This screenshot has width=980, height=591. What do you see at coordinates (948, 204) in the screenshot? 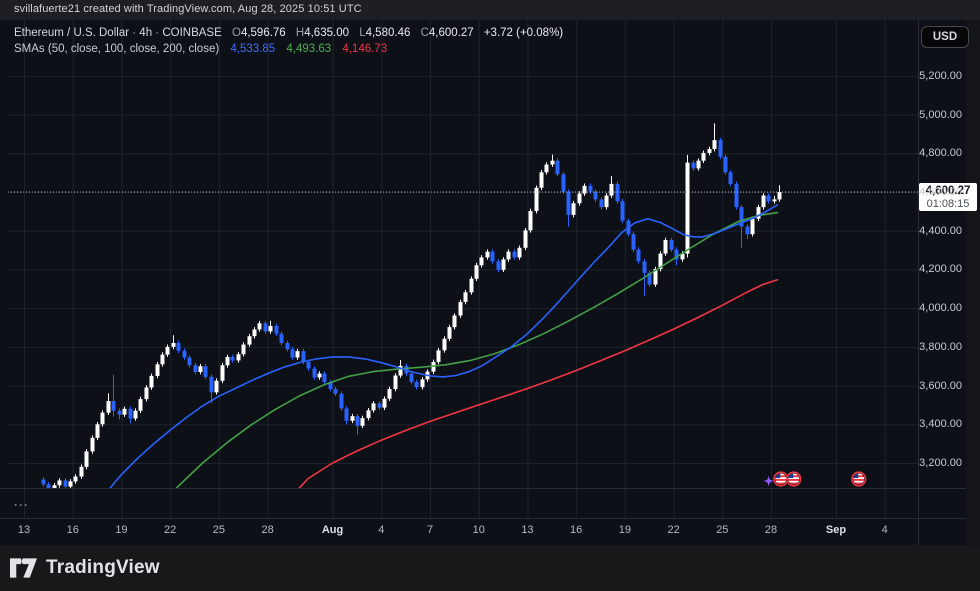
I see `bar-countdown: 01:08:15` at bounding box center [948, 204].